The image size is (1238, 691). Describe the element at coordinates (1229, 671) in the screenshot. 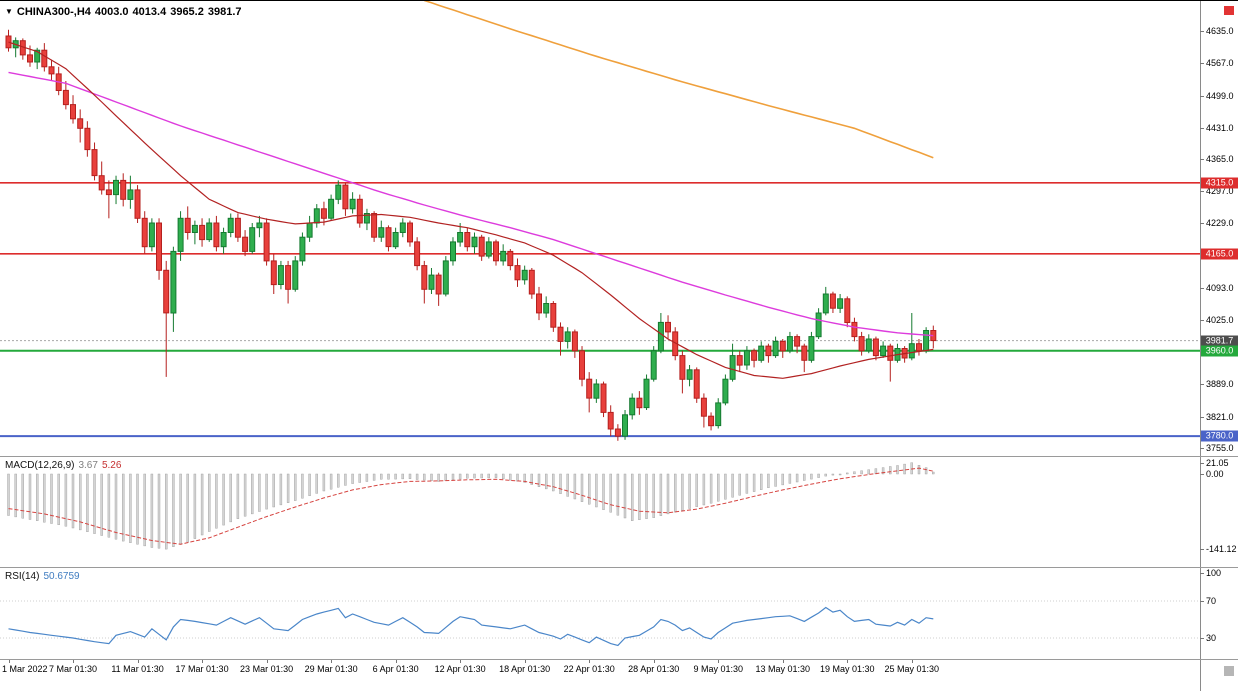

I see `corner-marker-icon` at that location.